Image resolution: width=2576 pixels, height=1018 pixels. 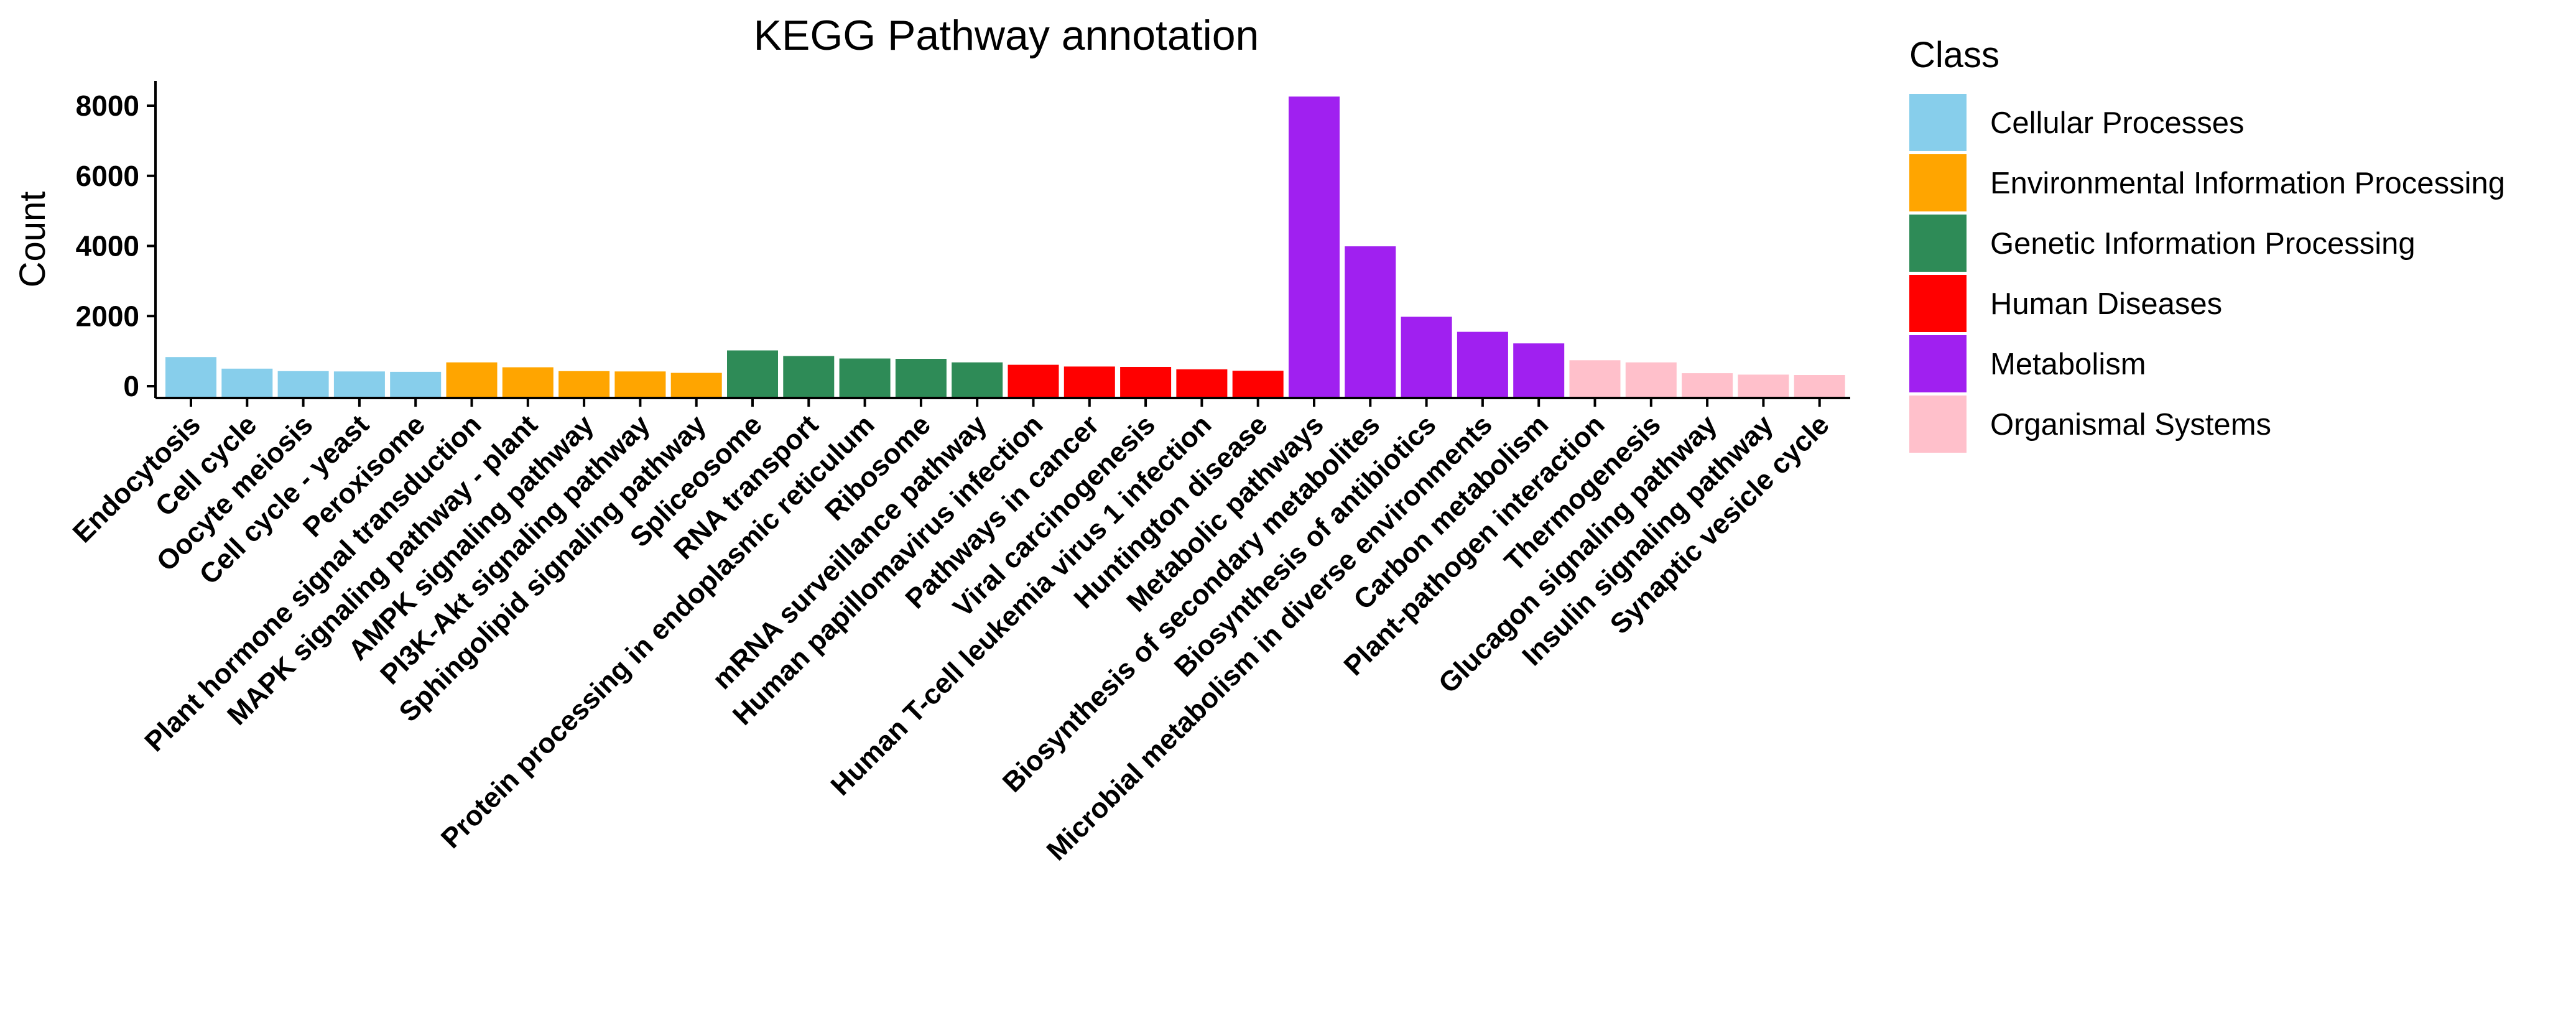 I want to click on bar-viral-carcinogenesis, so click(x=1146, y=382).